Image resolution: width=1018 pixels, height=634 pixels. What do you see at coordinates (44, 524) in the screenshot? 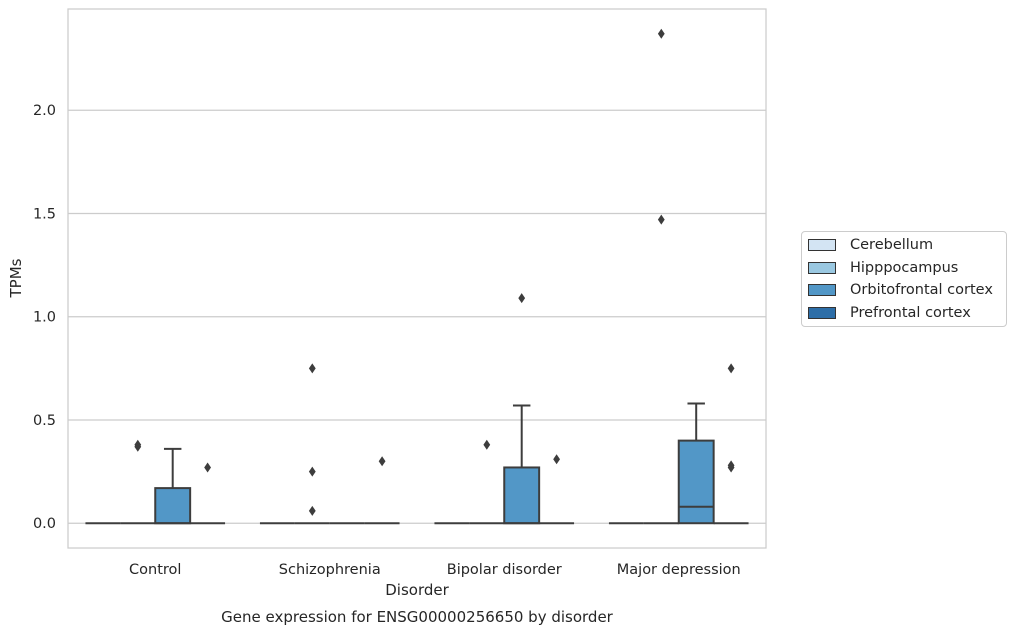
I see `y-tick-label: 0.0` at bounding box center [44, 524].